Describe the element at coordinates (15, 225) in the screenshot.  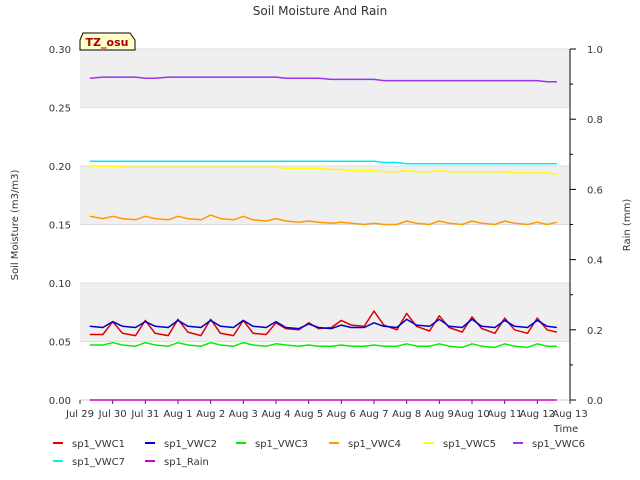
I see `y-axis-label: Soil Moisture (m3/m3)` at that location.